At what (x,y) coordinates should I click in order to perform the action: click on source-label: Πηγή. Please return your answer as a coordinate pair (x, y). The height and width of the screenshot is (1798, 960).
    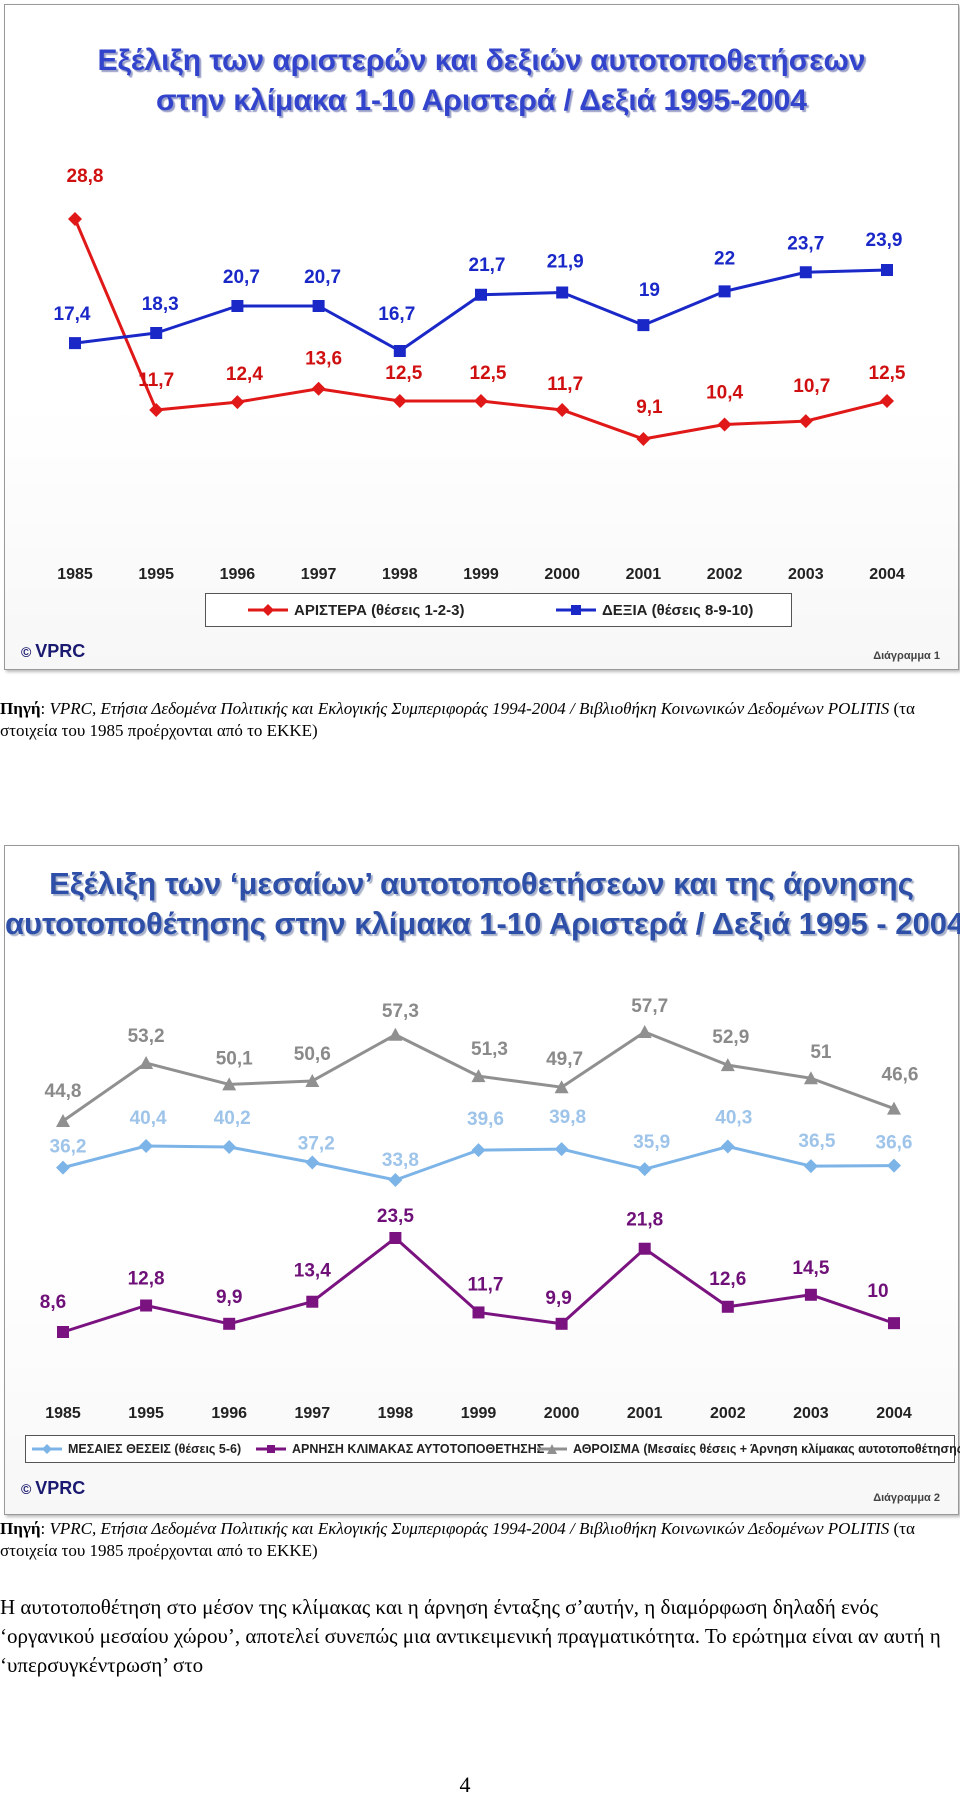
    Looking at the image, I should click on (20, 1528).